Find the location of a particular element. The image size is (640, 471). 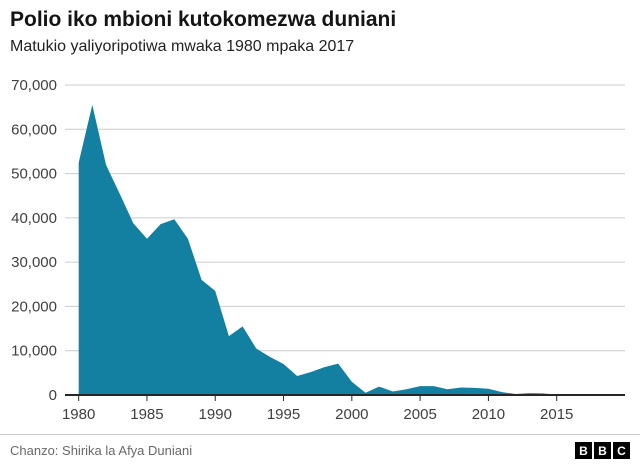

bbc-logo-letter-b2: B is located at coordinates (602, 451).